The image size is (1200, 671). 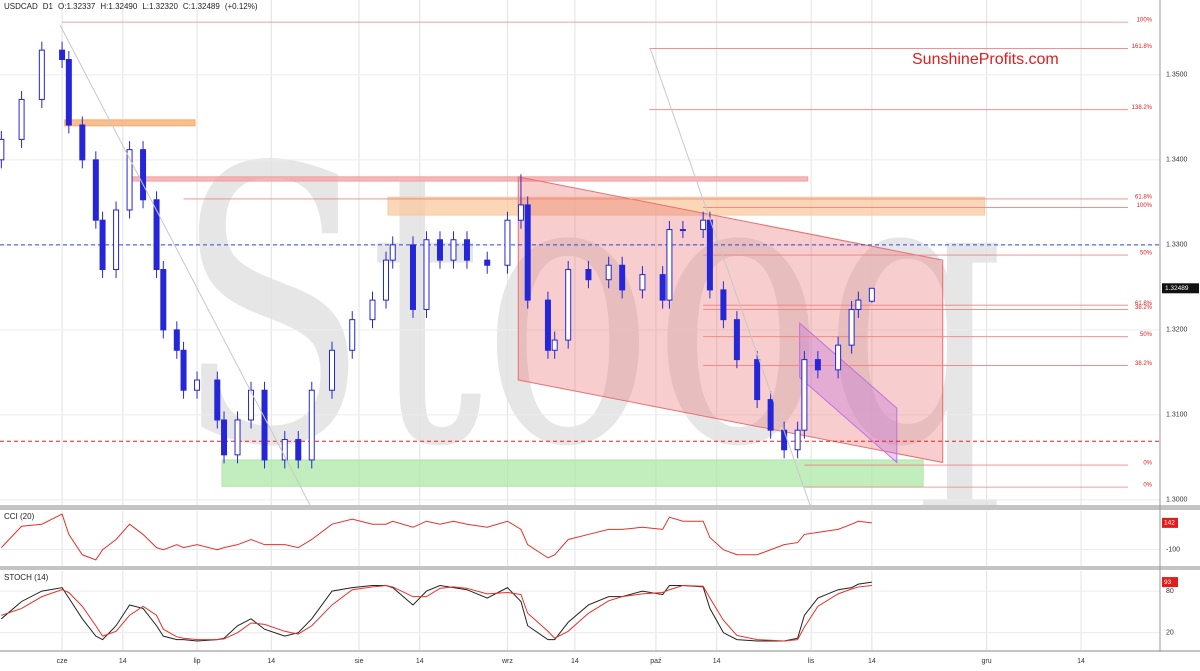 What do you see at coordinates (359, 661) in the screenshot?
I see `x-tick-label: sie` at bounding box center [359, 661].